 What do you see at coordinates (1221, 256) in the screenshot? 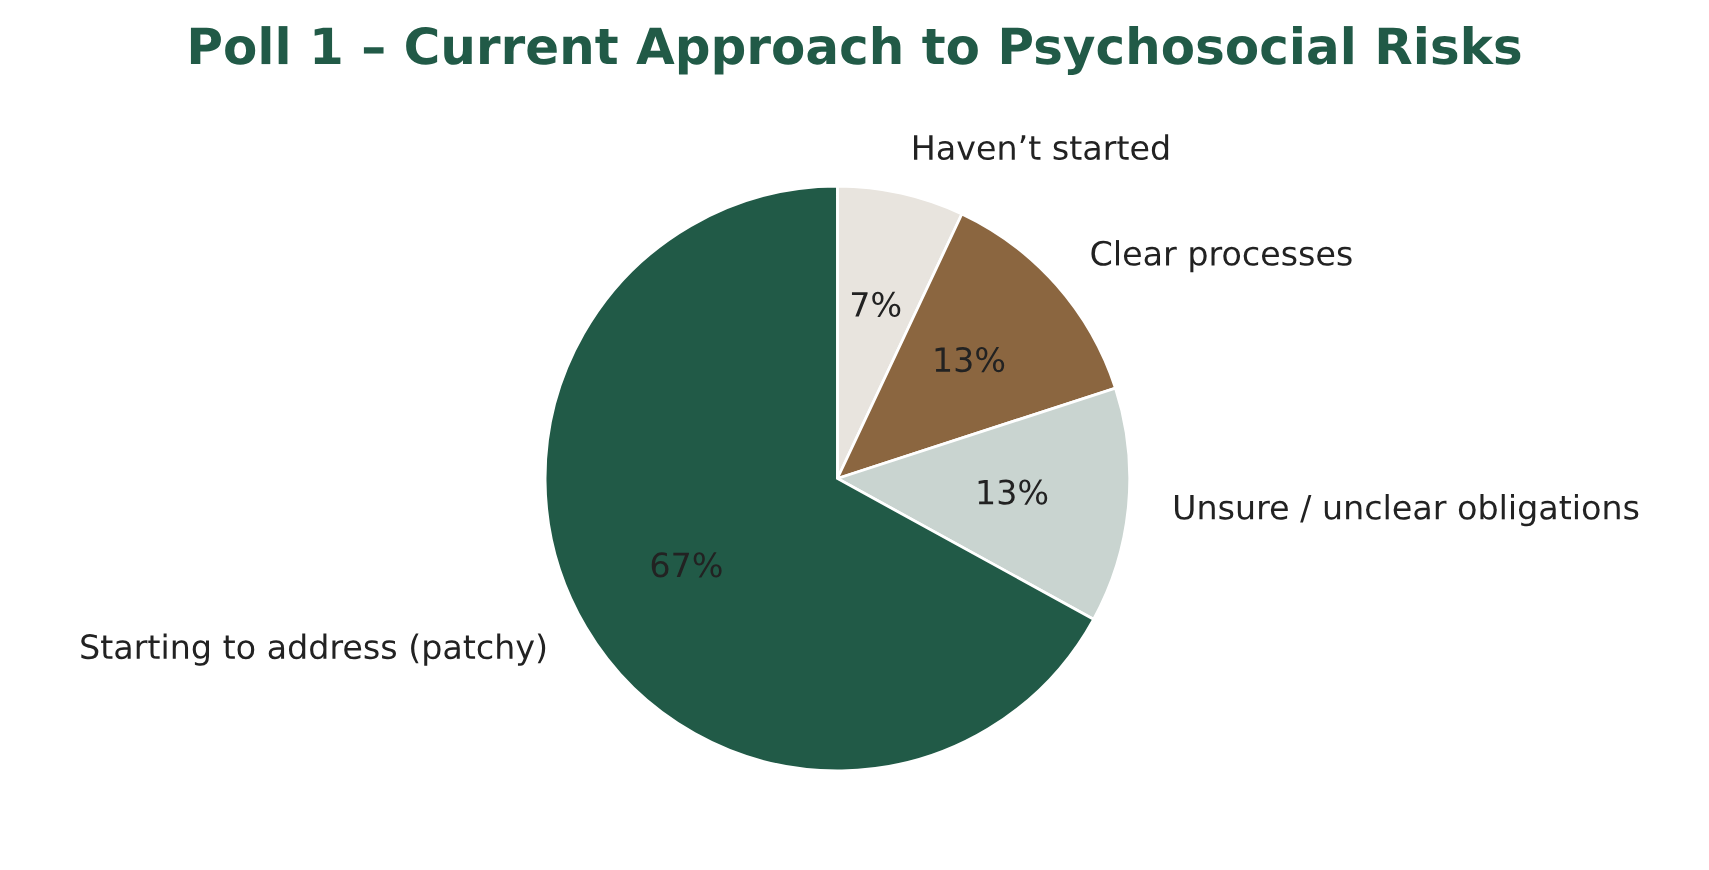
I see `slice-label: Clear processes` at bounding box center [1221, 256].